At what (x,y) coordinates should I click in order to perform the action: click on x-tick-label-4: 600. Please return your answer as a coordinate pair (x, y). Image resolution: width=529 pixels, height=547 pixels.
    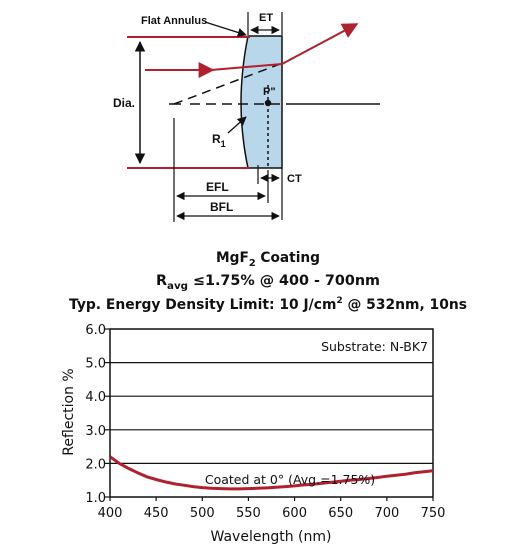
    Looking at the image, I should click on (294, 513).